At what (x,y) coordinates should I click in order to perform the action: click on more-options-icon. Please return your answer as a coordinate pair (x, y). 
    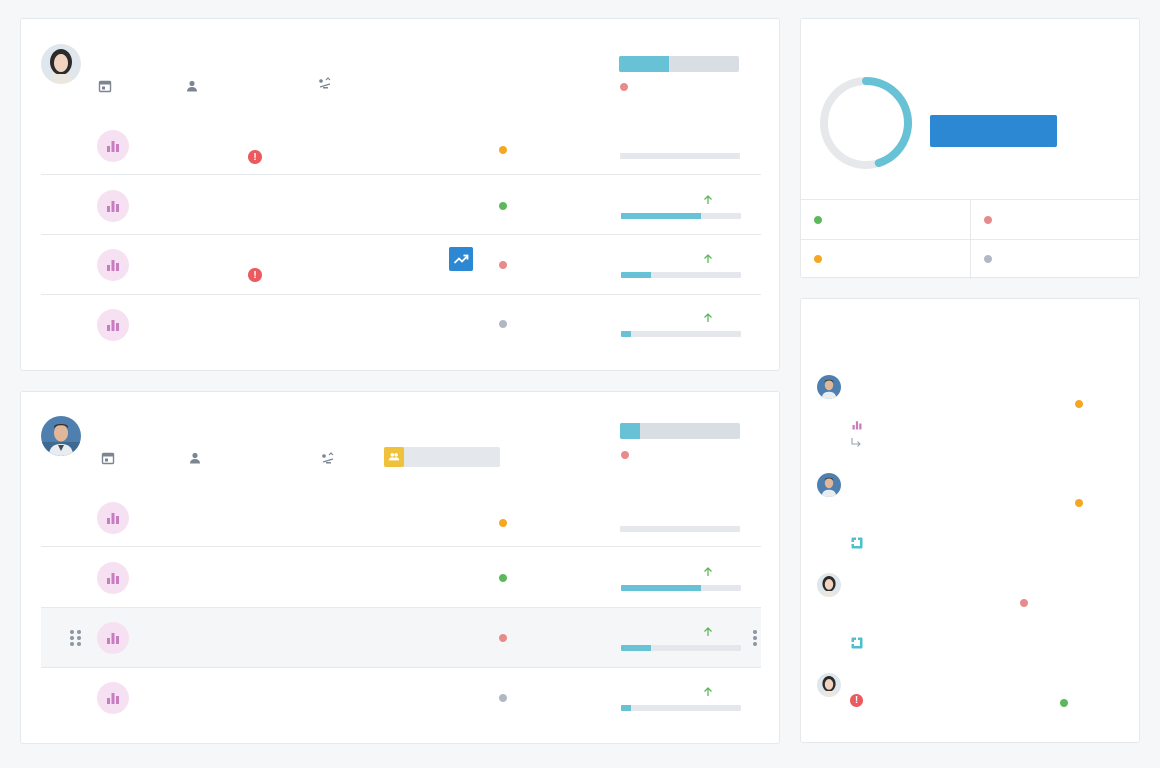
    Looking at the image, I should click on (755, 638).